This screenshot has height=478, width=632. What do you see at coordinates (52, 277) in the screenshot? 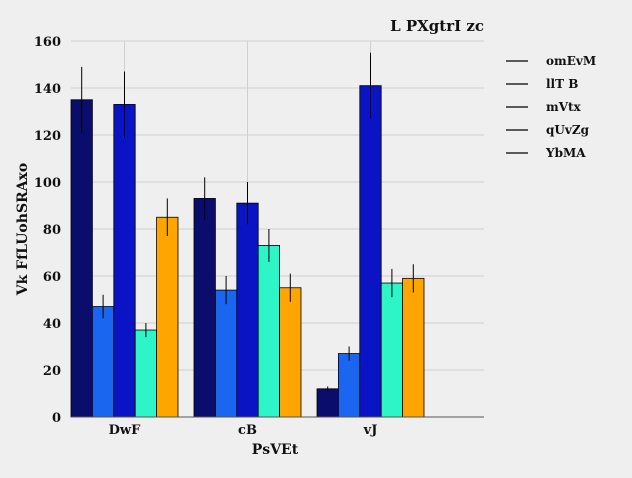
I see `y-tick-label: 60` at bounding box center [52, 277].